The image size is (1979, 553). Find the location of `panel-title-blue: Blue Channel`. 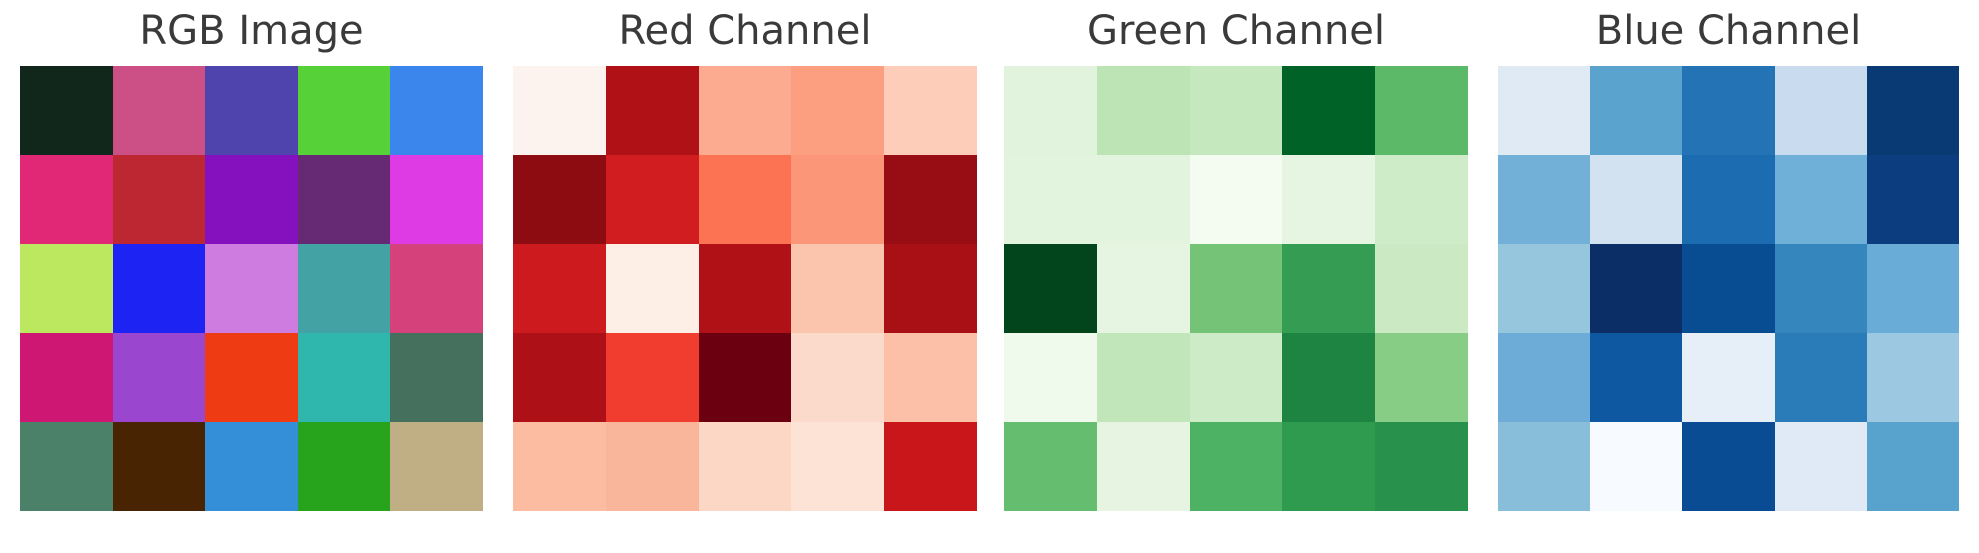

panel-title-blue: Blue Channel is located at coordinates (1728, 31).